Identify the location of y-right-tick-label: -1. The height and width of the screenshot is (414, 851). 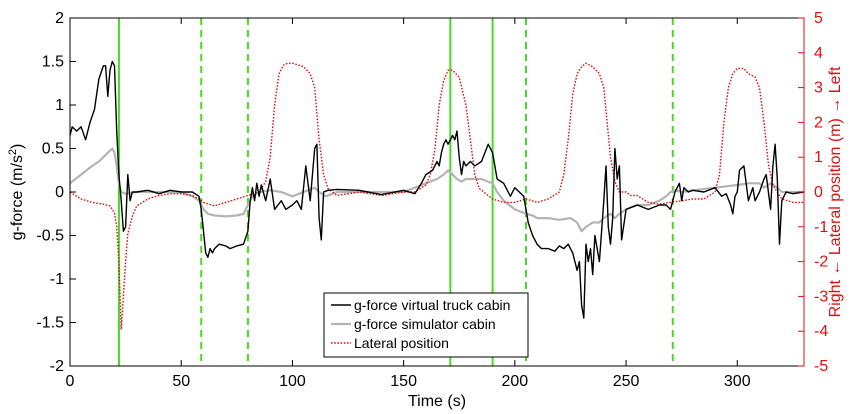
(821, 227).